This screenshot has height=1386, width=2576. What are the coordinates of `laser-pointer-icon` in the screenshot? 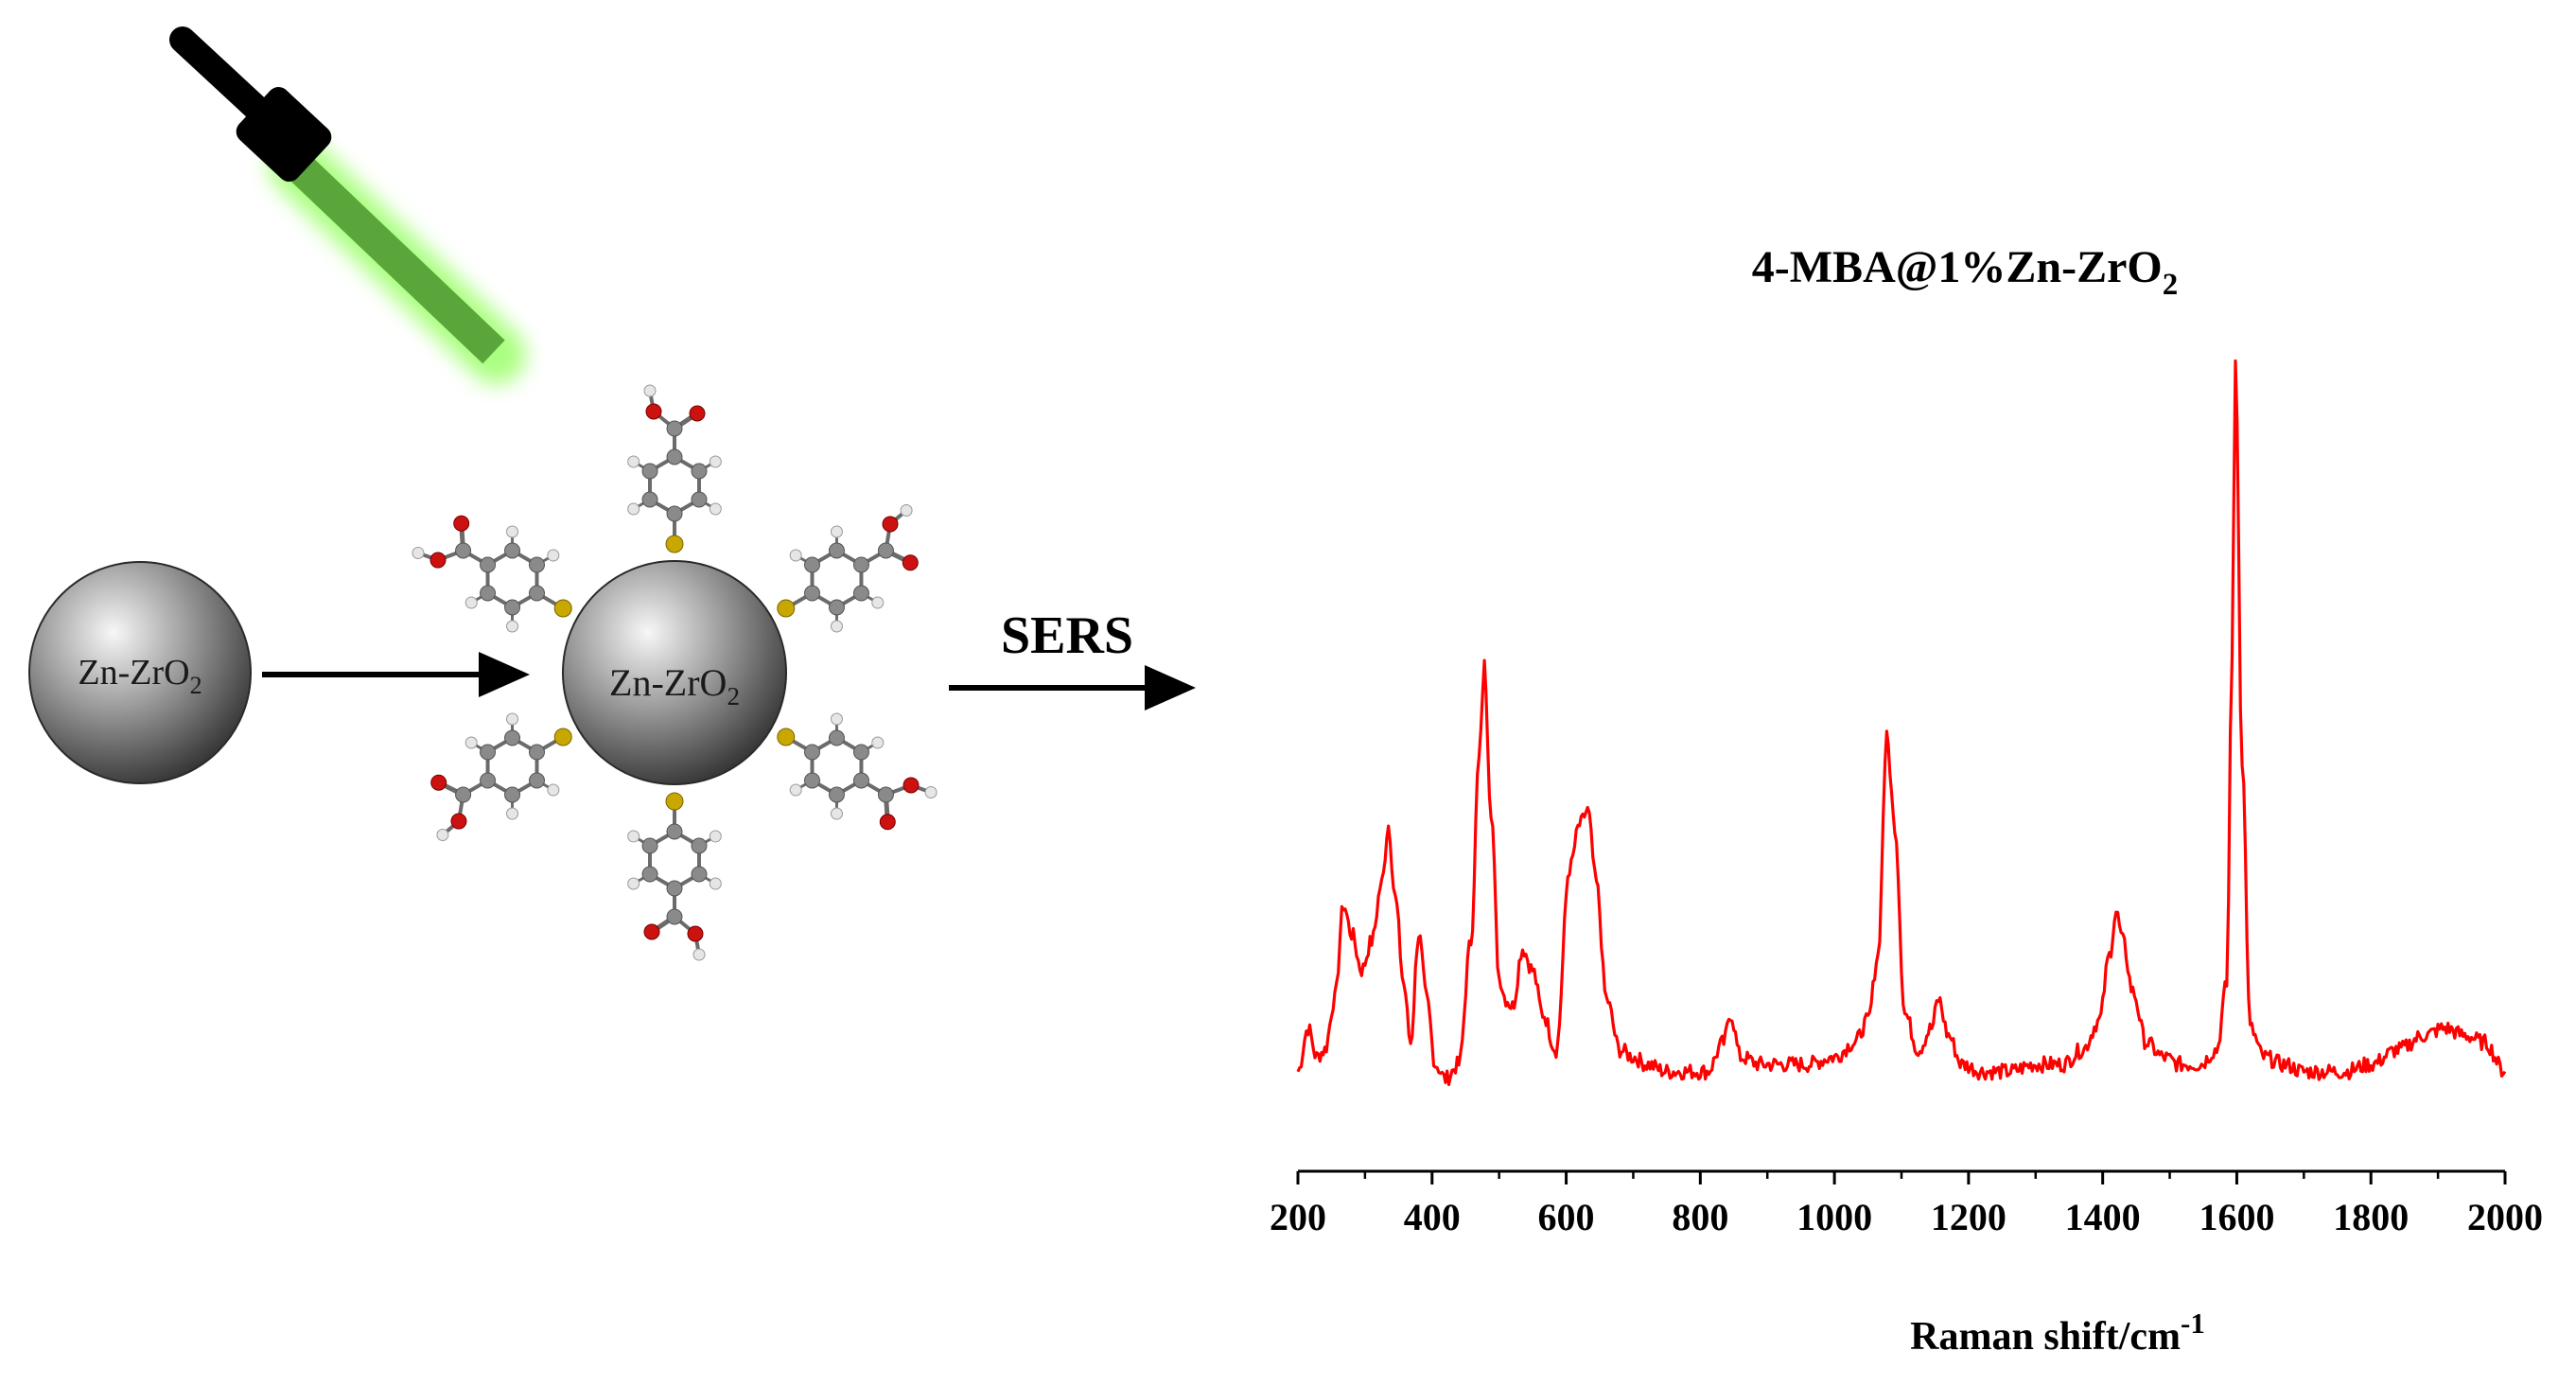 It's located at (348, 205).